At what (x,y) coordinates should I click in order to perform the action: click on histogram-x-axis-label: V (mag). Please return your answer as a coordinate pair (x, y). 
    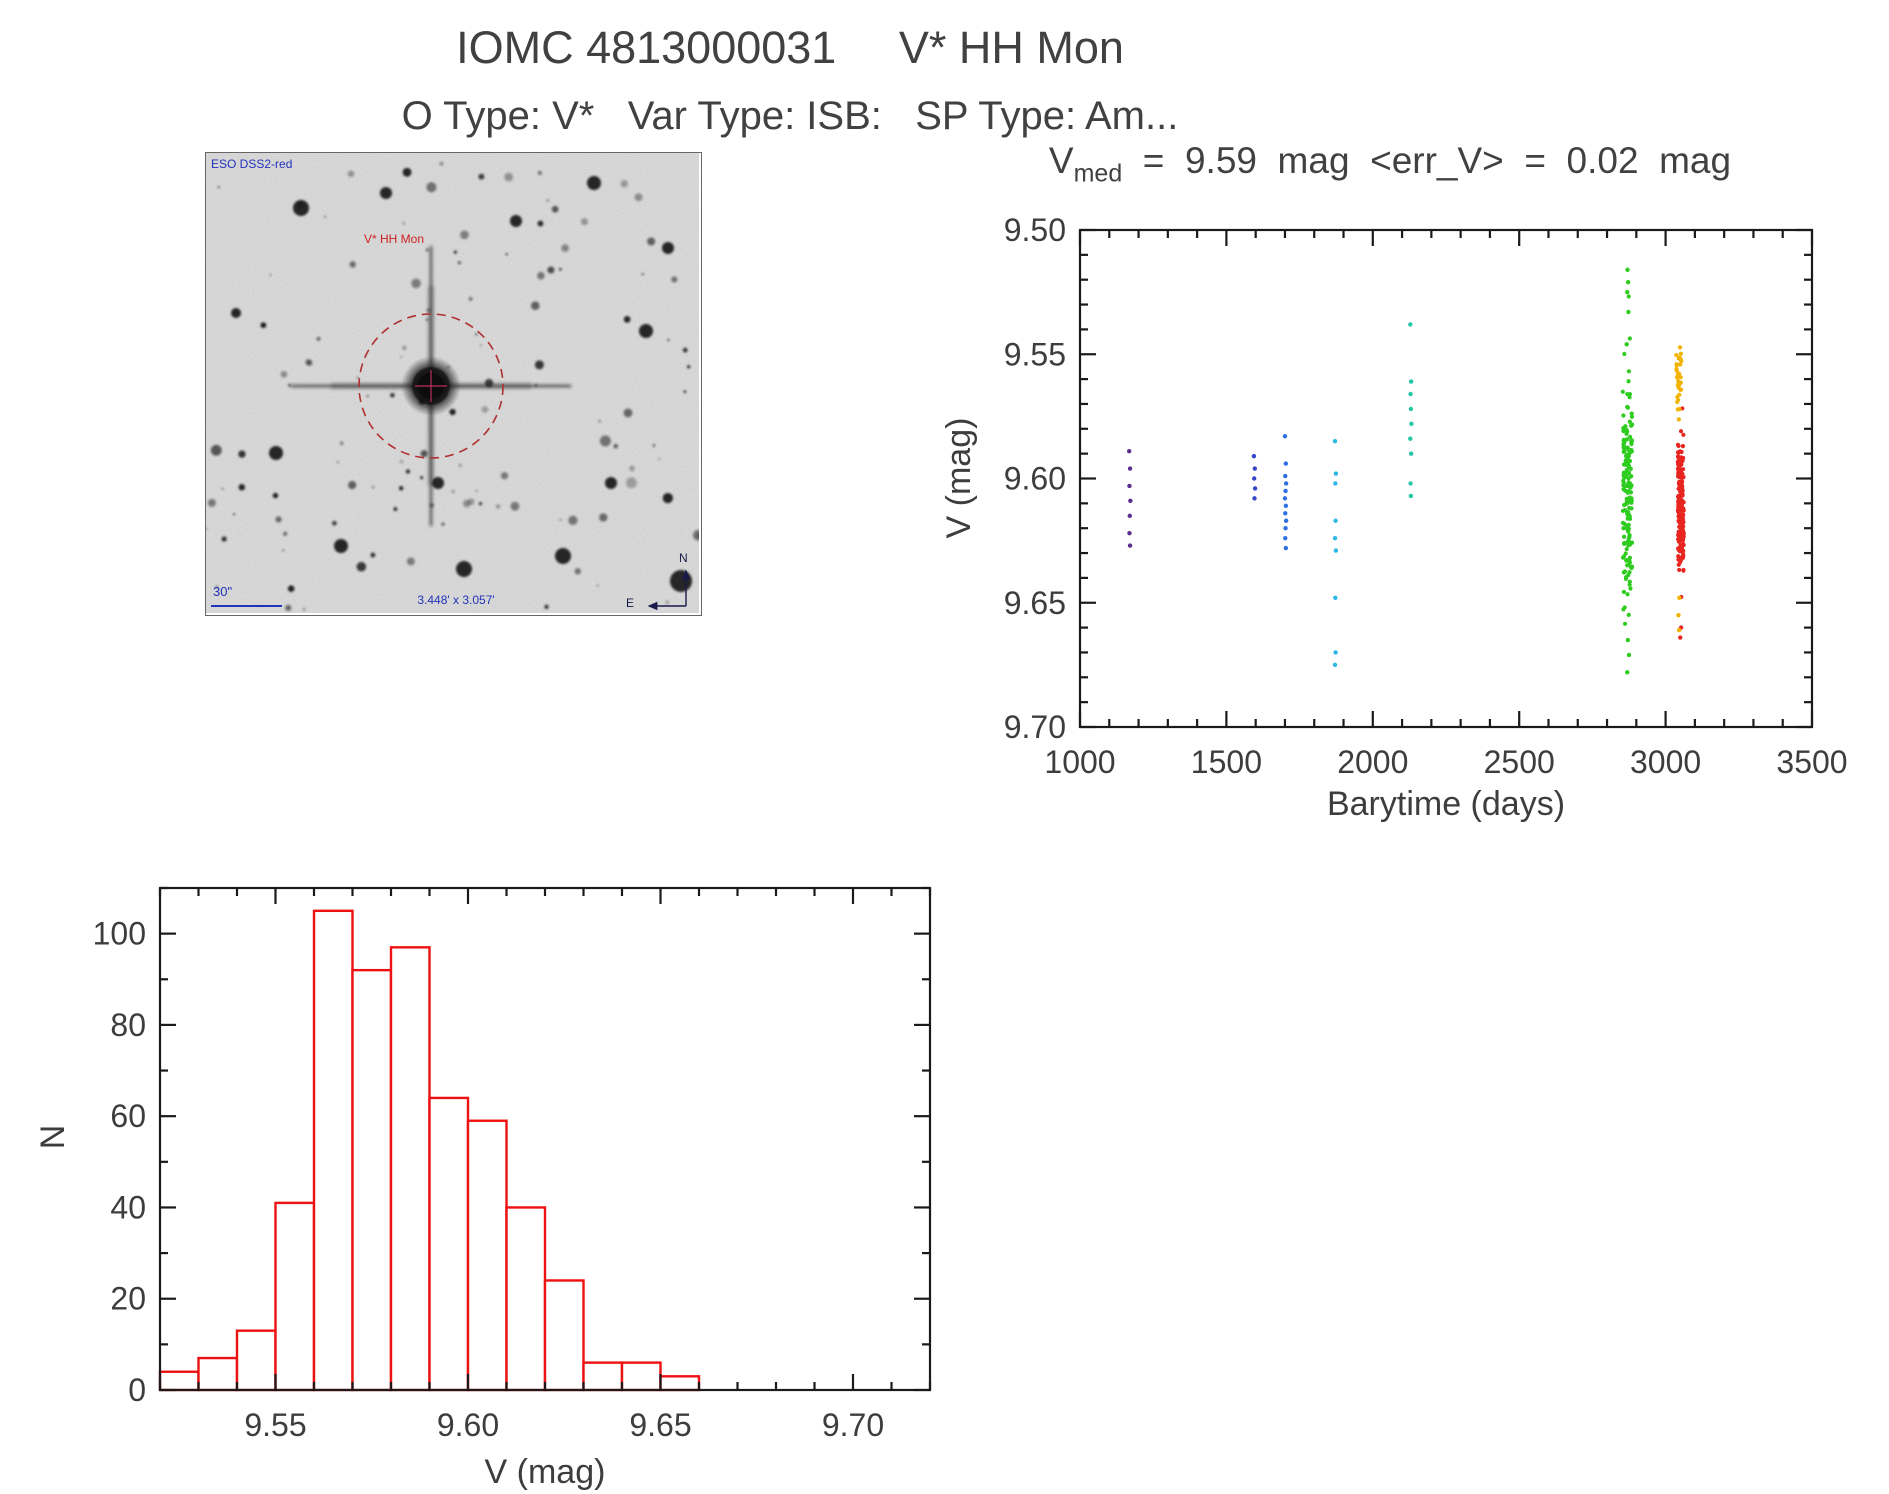
    Looking at the image, I should click on (545, 1472).